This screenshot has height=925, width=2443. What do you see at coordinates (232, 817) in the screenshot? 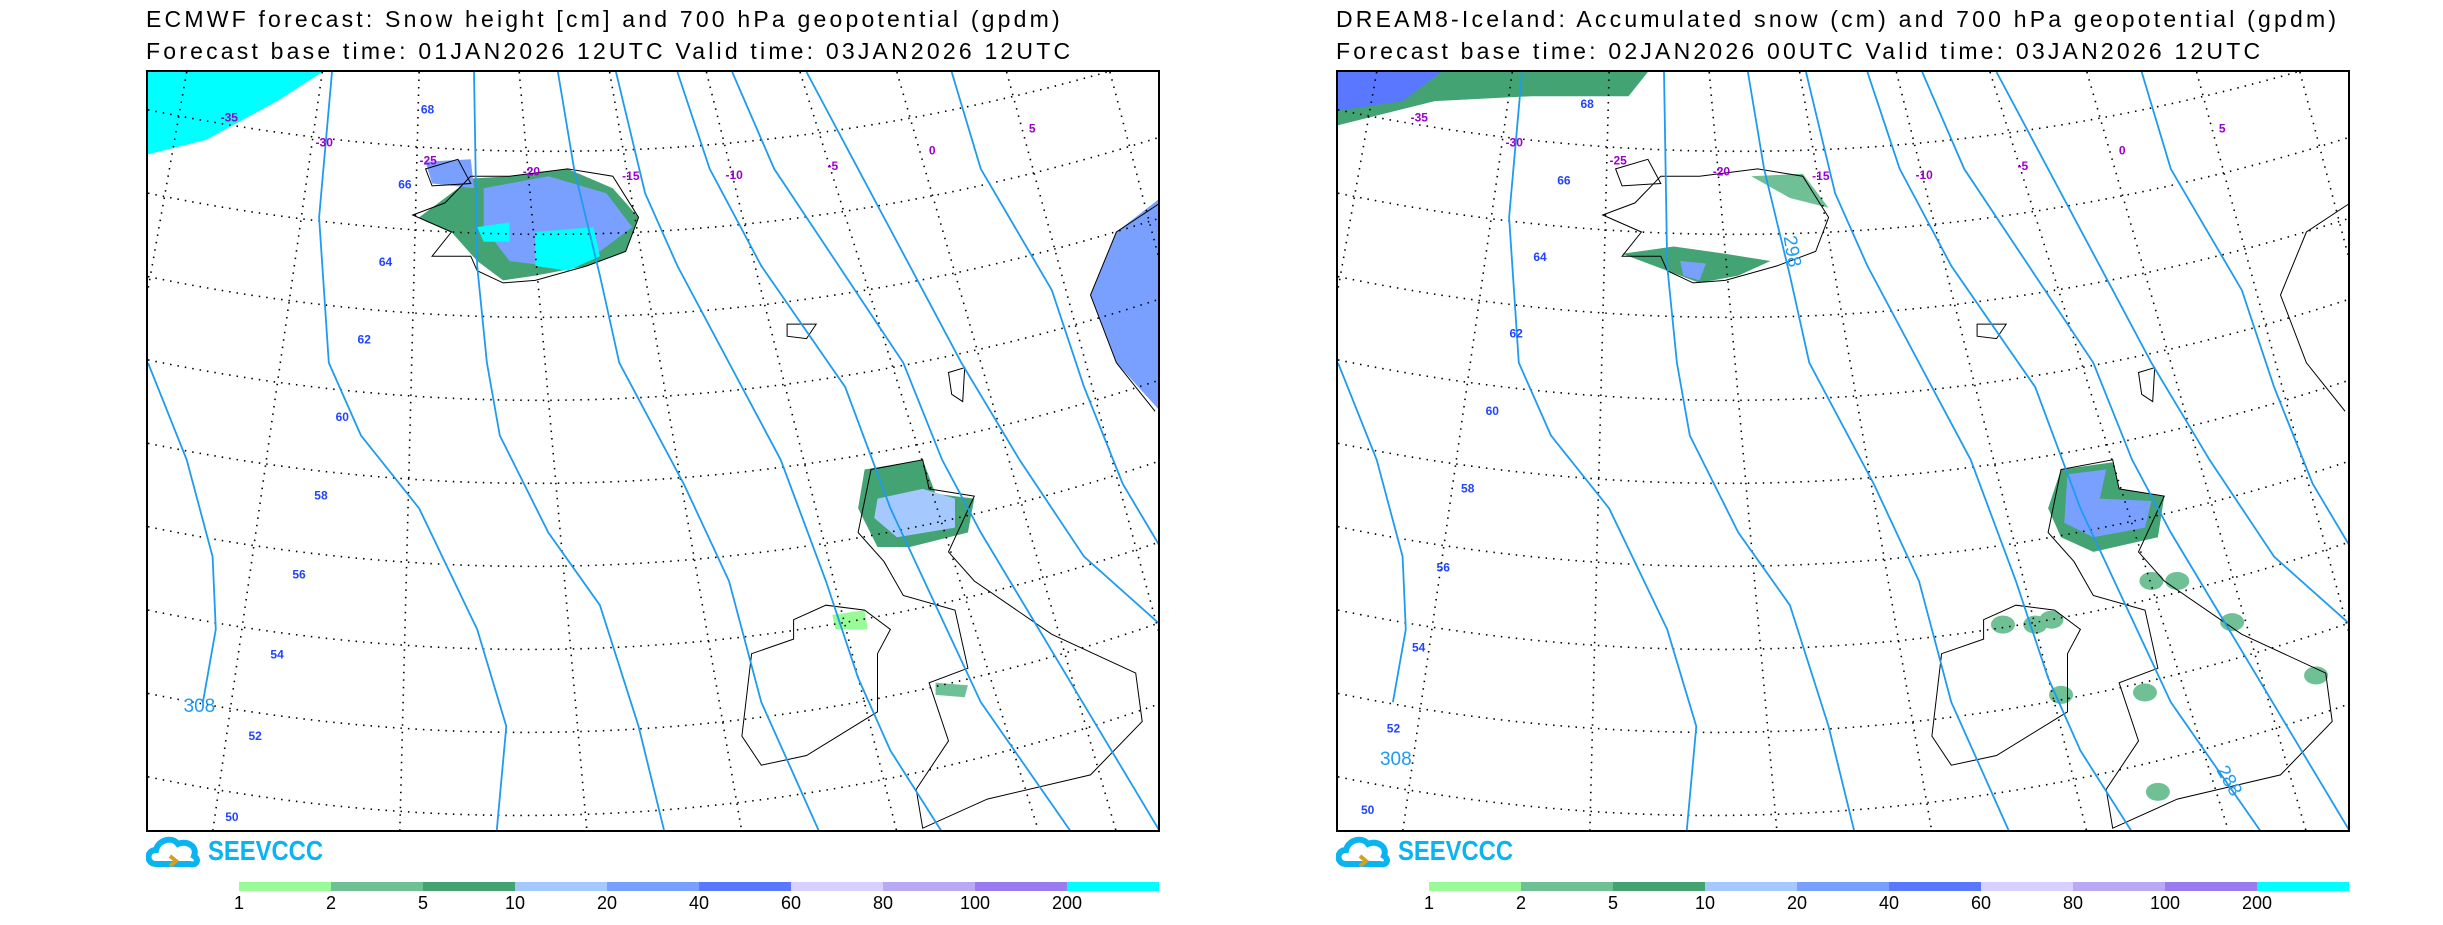
I see `latitude-label: 50` at bounding box center [232, 817].